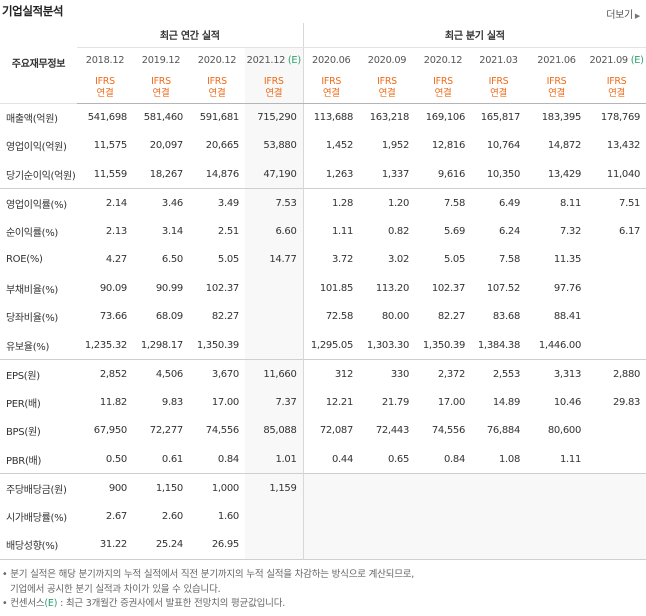 The height and width of the screenshot is (616, 646). What do you see at coordinates (499, 345) in the screenshot?
I see `table-cell: 1,384.38` at bounding box center [499, 345].